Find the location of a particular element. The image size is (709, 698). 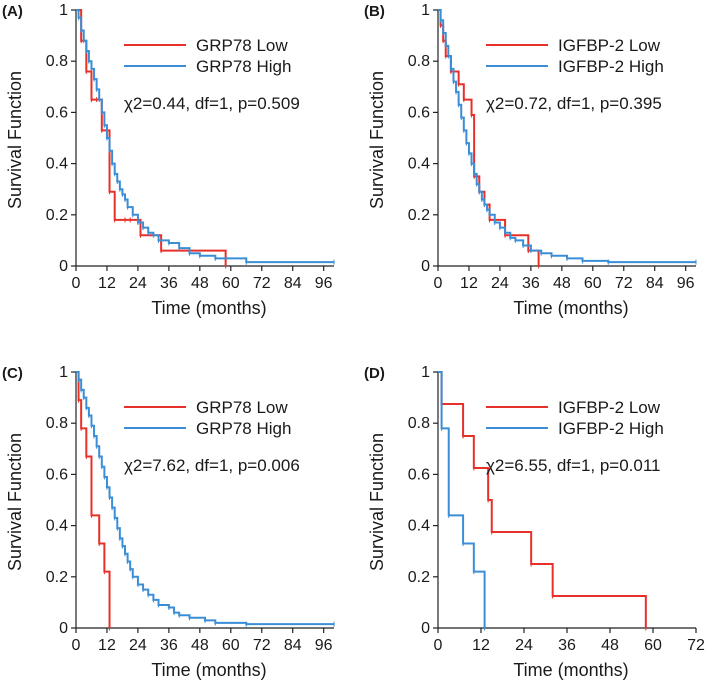

y-axis-title-c: Survival Function is located at coordinates (15, 502).